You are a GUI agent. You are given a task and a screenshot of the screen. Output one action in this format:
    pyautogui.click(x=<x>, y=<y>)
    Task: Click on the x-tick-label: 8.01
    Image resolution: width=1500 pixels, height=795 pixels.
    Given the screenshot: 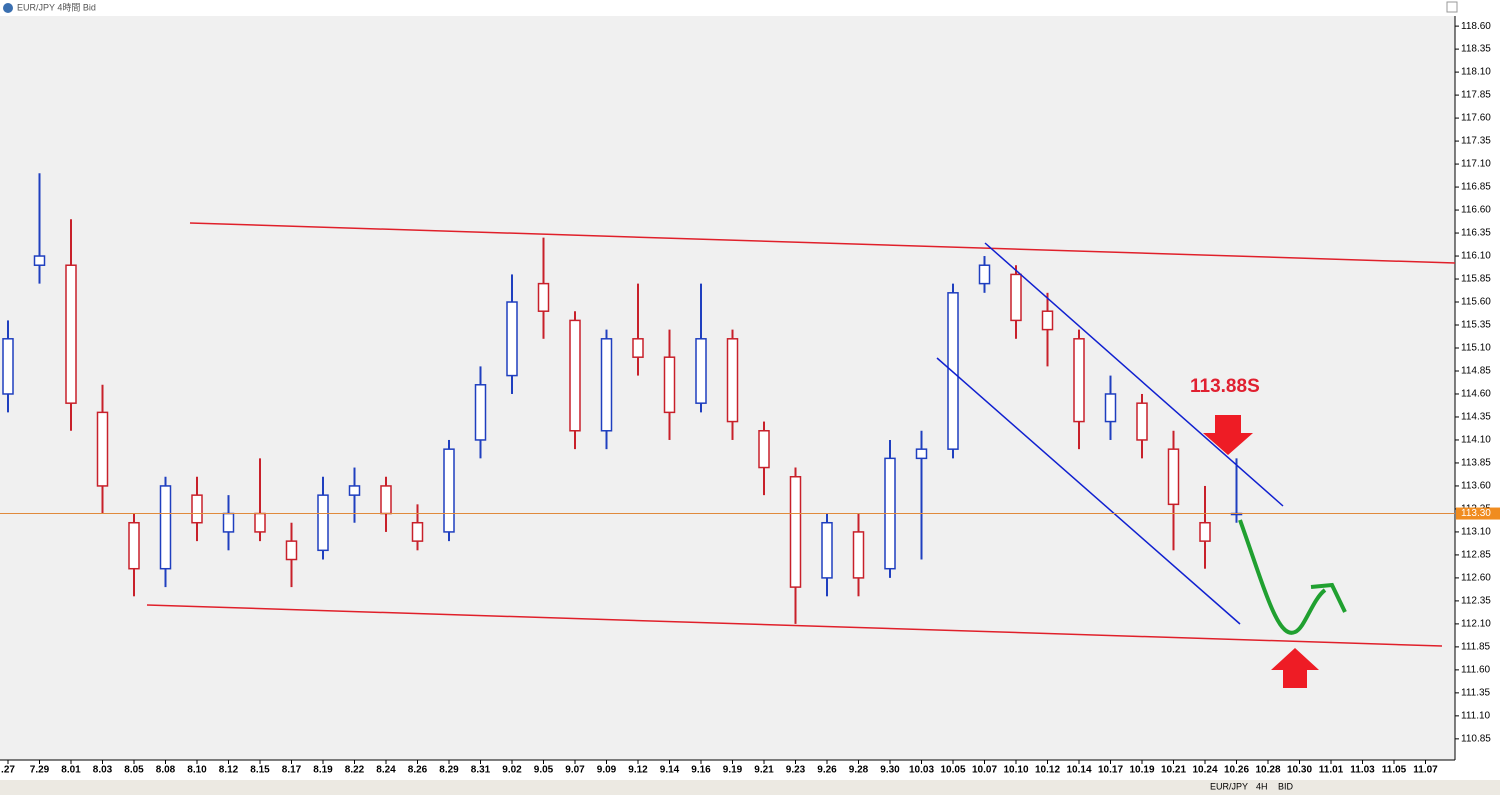 What is the action you would take?
    pyautogui.click(x=71, y=770)
    